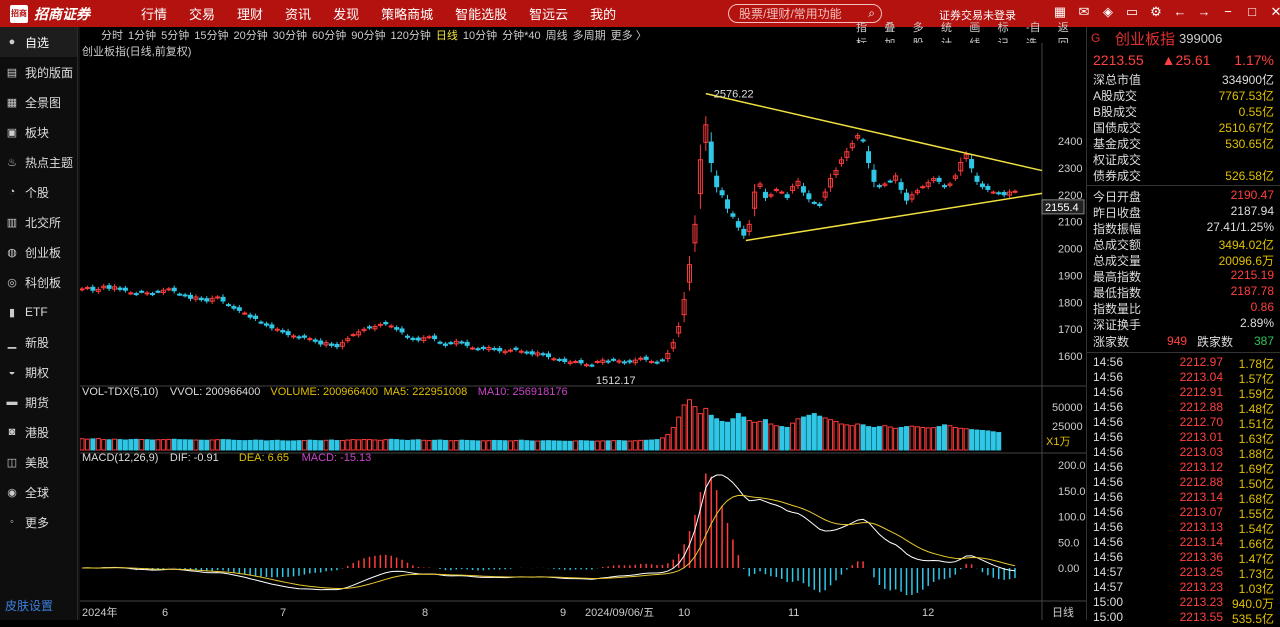 This screenshot has width=1280, height=627. Describe the element at coordinates (250, 36) in the screenshot. I see `period-tab: 20分钟` at that location.